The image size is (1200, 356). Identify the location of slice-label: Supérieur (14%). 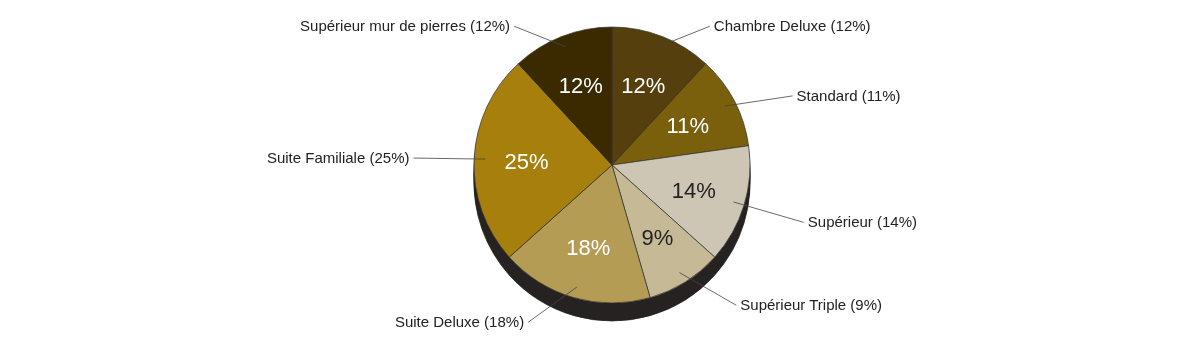
(862, 222).